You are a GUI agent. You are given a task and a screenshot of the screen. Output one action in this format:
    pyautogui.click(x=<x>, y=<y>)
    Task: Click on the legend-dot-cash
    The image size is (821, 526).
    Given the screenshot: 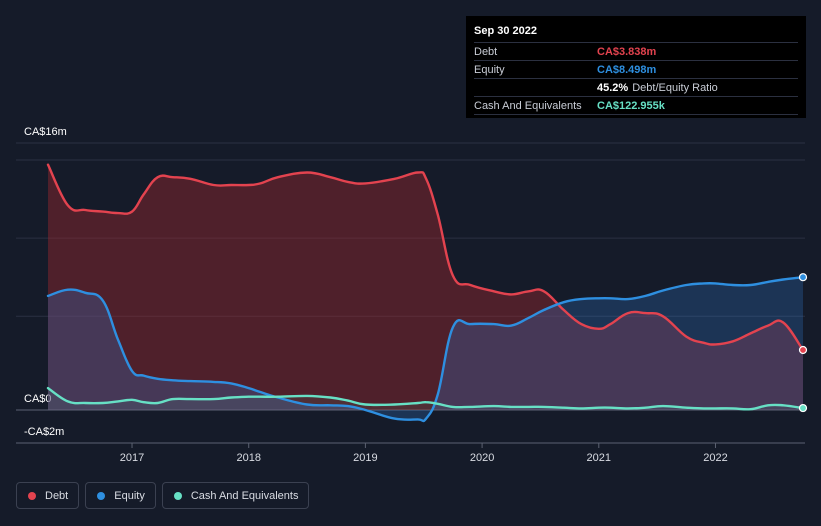 What is the action you would take?
    pyautogui.click(x=177, y=495)
    